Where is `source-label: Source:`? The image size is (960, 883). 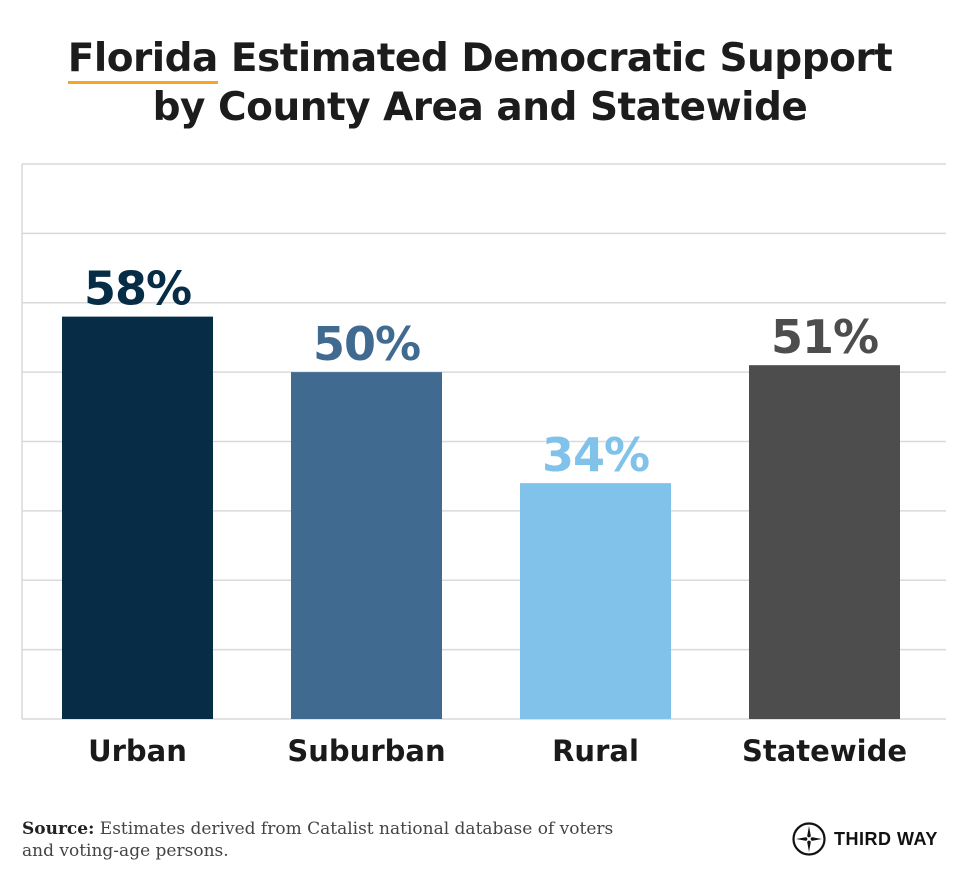 source-label: Source: is located at coordinates (58, 829).